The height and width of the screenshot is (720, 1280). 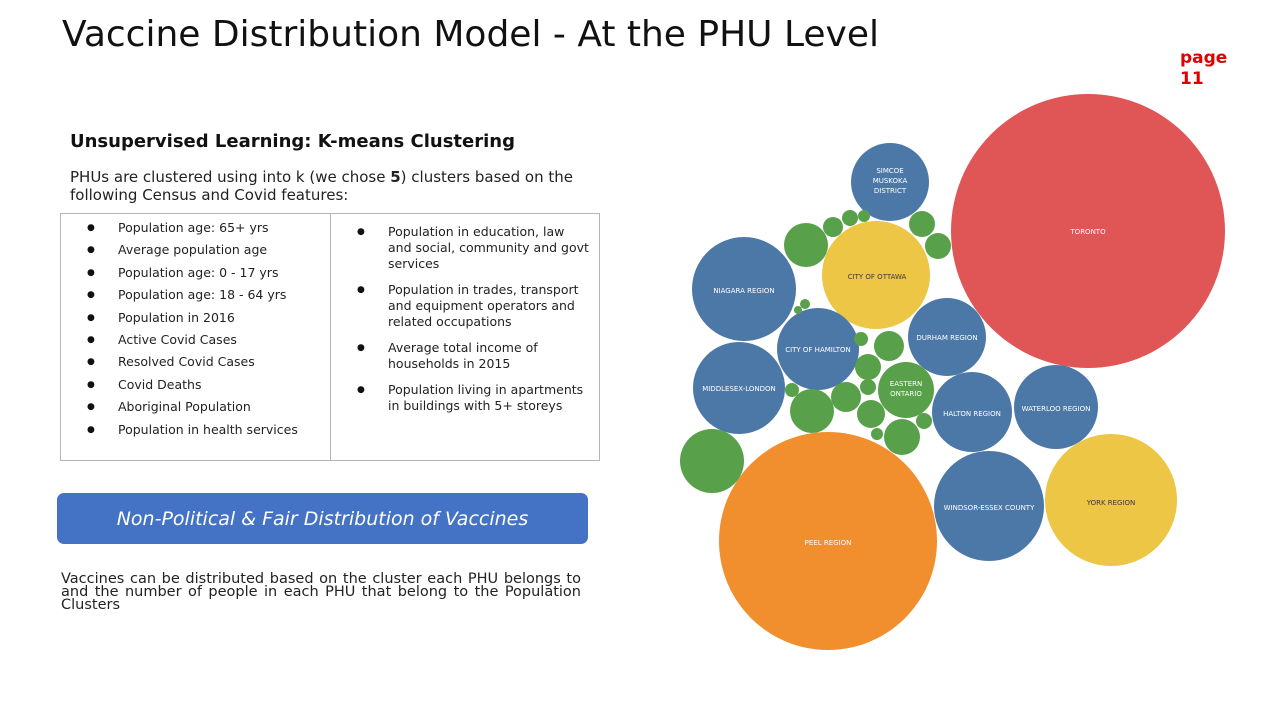 I want to click on bubble-durham-region, so click(x=947, y=337).